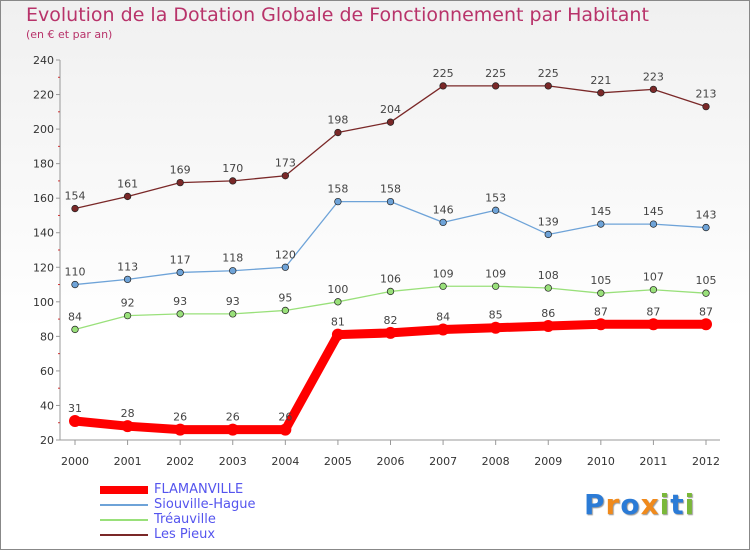 The height and width of the screenshot is (550, 750). What do you see at coordinates (43, 267) in the screenshot?
I see `y-tick-label: 120` at bounding box center [43, 267].